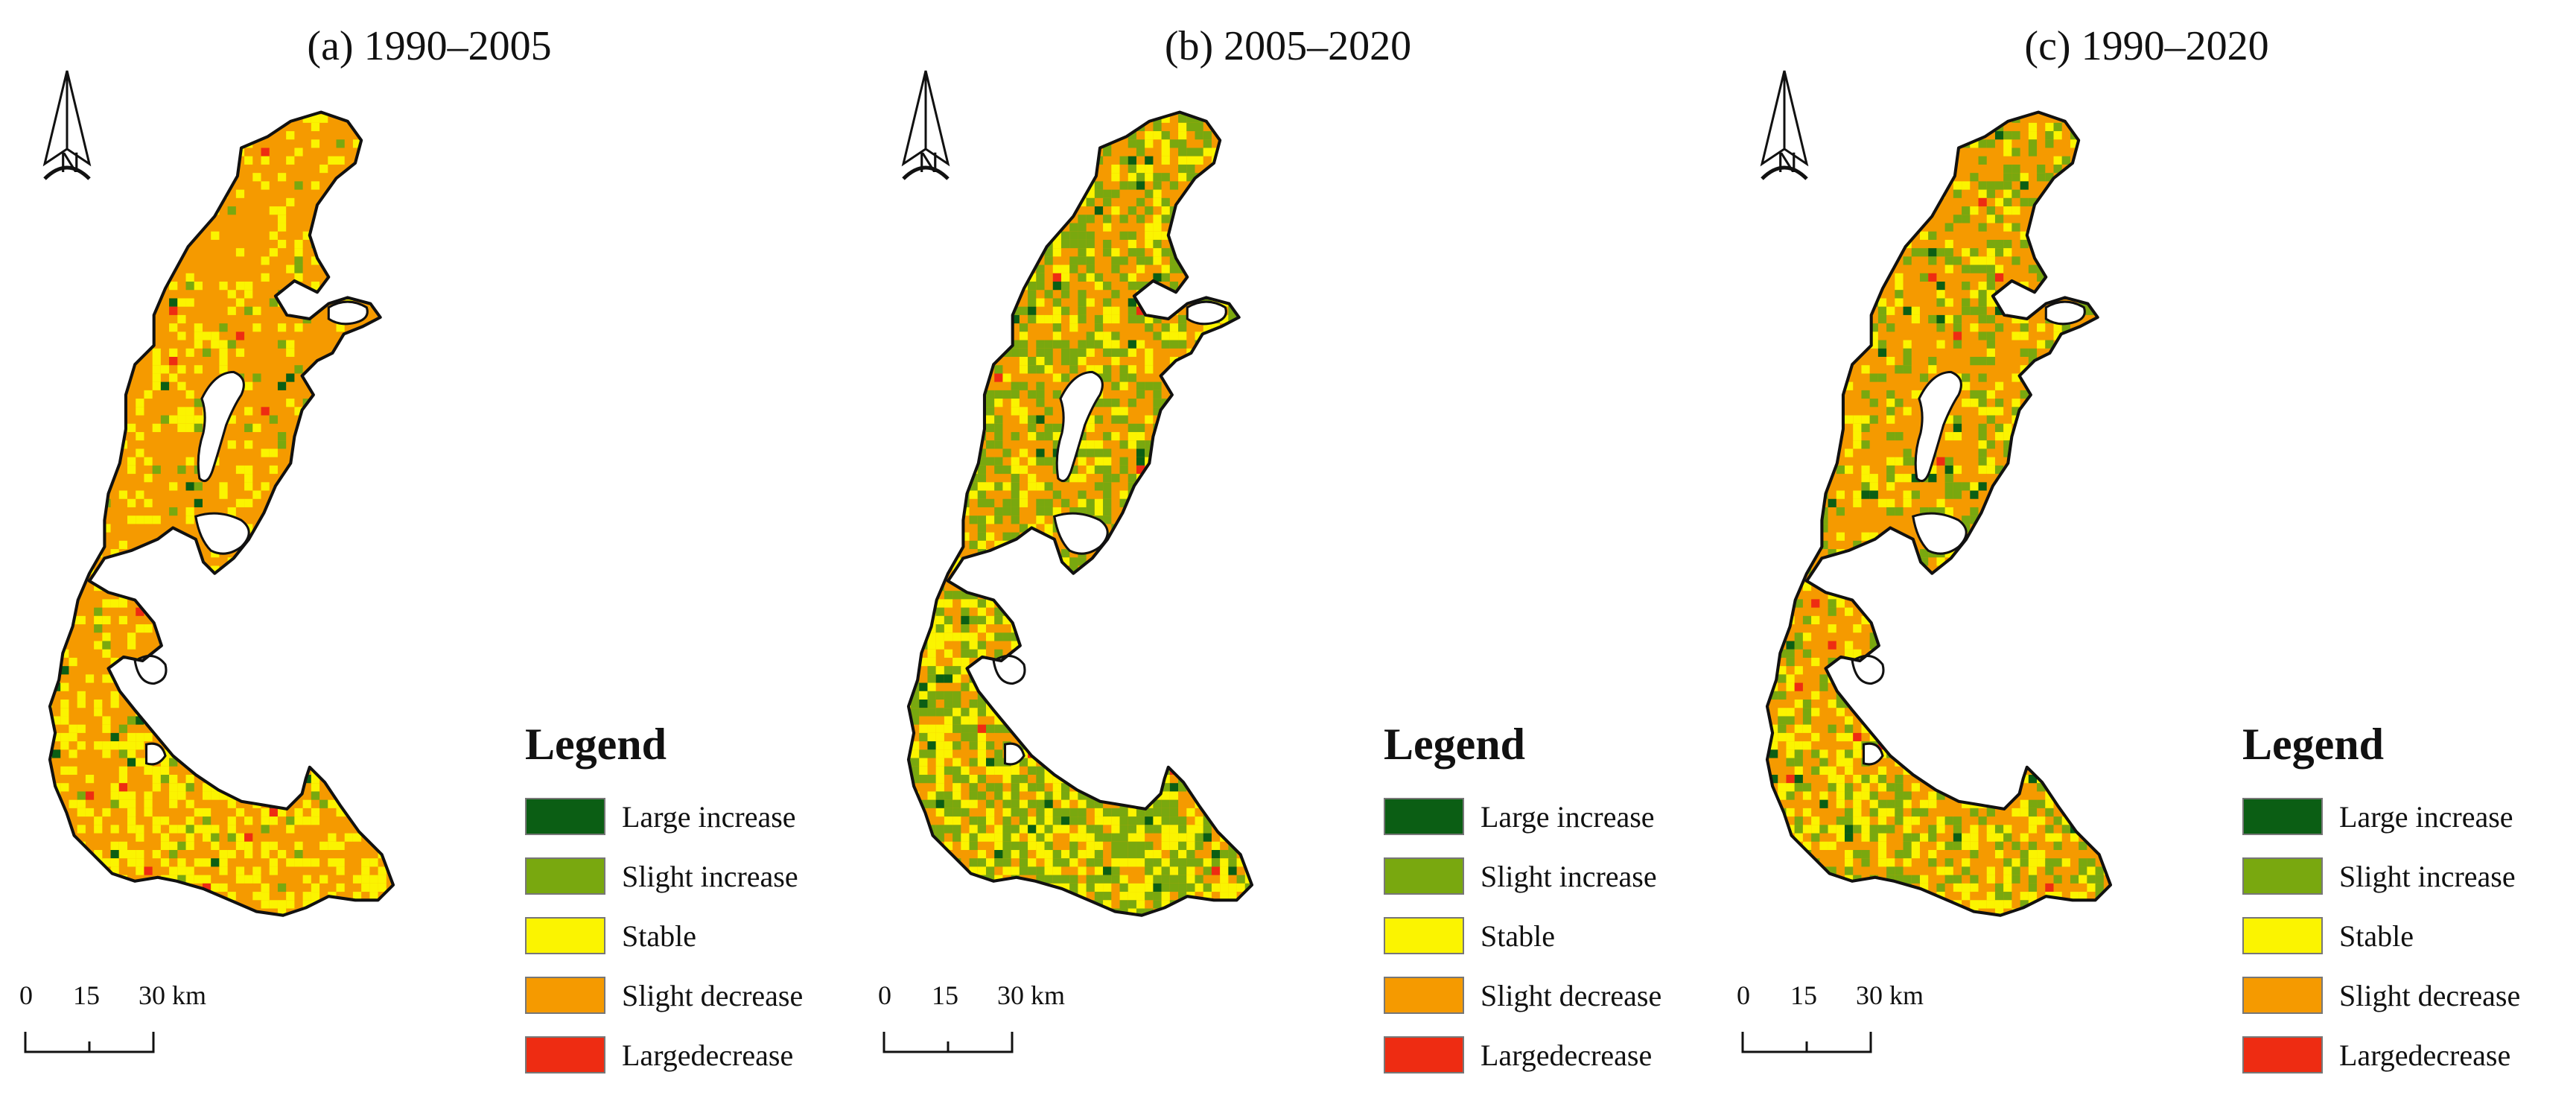 The width and height of the screenshot is (2576, 1110). What do you see at coordinates (2146, 46) in the screenshot?
I see `panel-title: (c) 1990–2020` at bounding box center [2146, 46].